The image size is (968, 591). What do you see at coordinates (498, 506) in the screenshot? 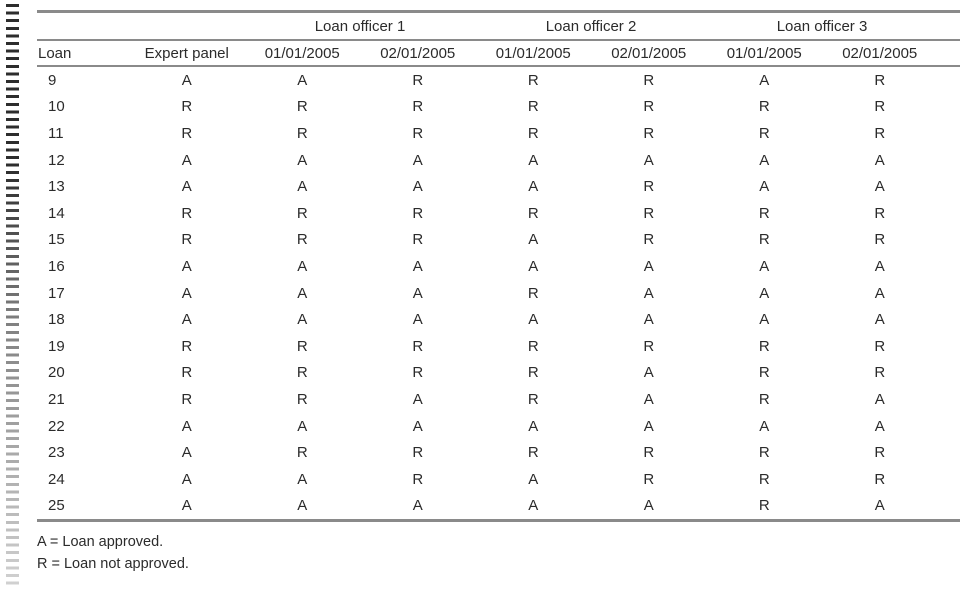
I see `table-row: 25 A A A A A R A` at bounding box center [498, 506].